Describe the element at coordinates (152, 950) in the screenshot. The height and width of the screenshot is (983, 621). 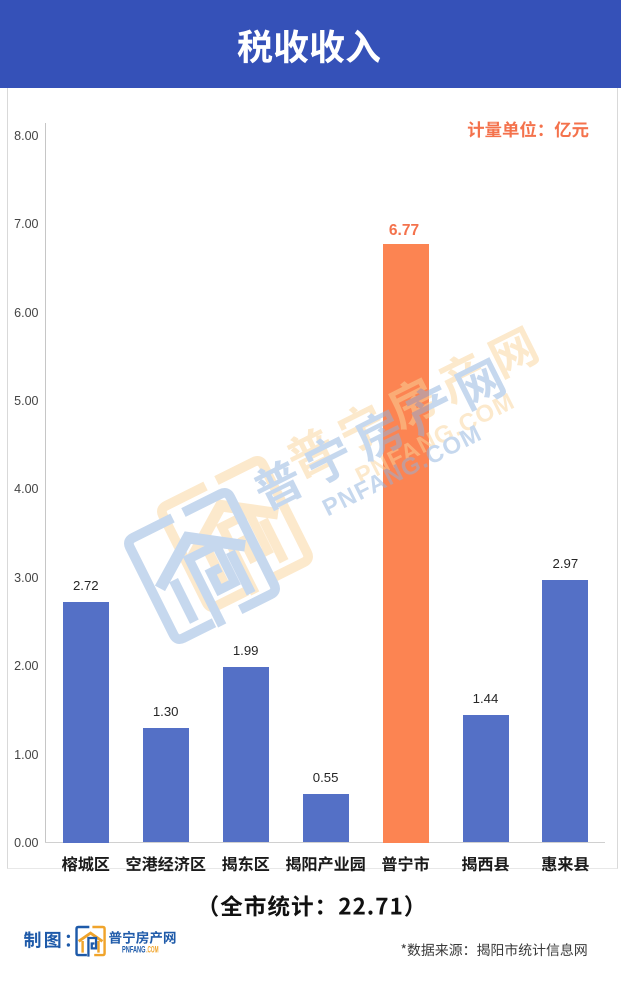
I see `svg-text: .COM` at that location.